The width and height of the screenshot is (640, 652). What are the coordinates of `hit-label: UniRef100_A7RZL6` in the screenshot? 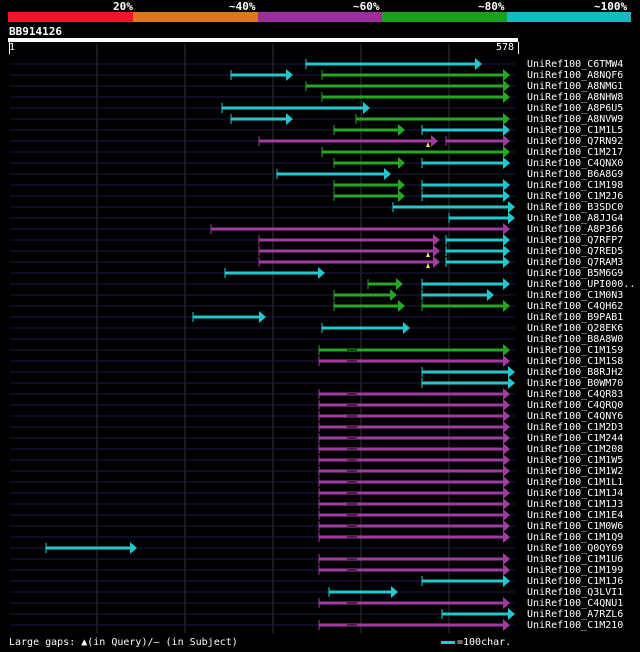 It's located at (575, 614).